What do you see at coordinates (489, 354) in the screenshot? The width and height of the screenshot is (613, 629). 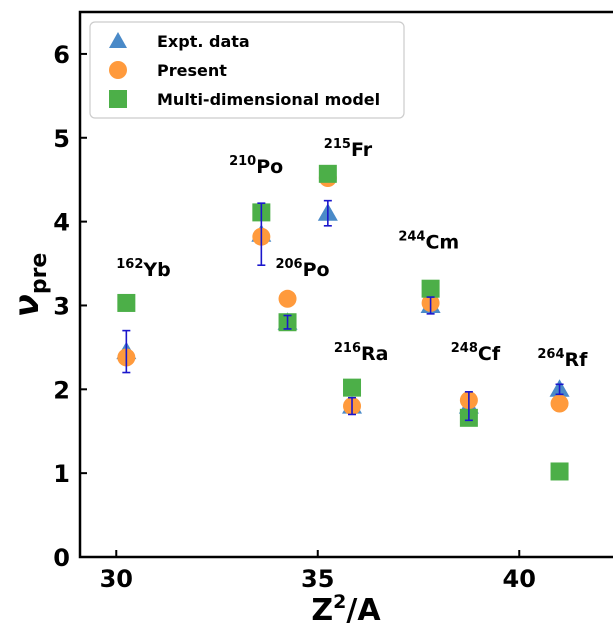 I see `nuclide-element: Cf` at bounding box center [489, 354].